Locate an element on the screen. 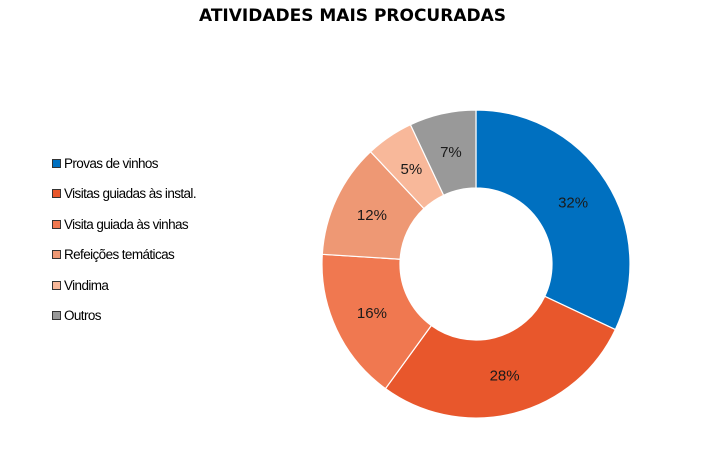  data-label-4: 5% is located at coordinates (412, 169).